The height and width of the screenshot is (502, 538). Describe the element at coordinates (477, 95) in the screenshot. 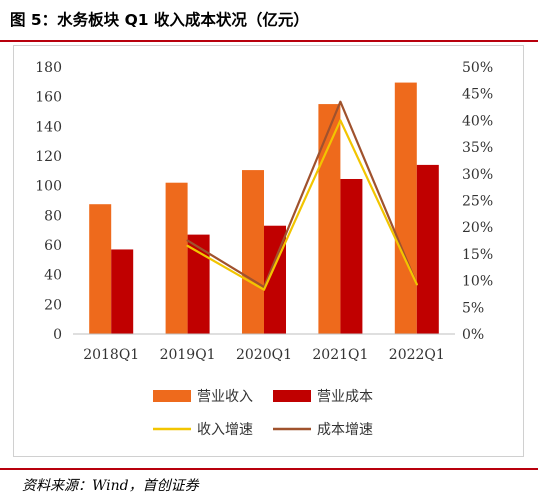

I see `y-right-tick-label: 45%` at that location.